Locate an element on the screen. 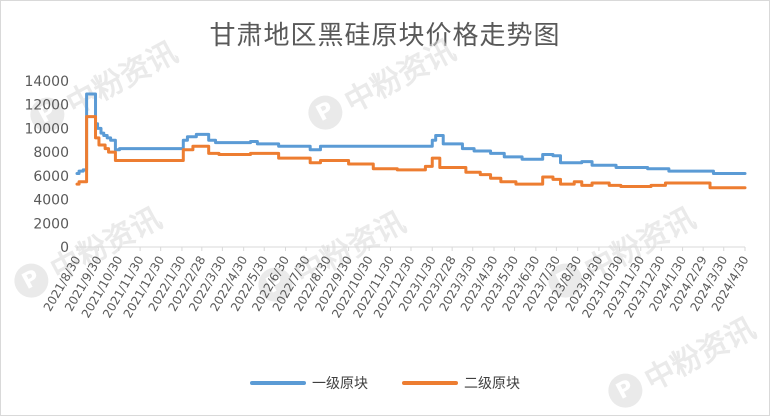  y-tick-label: 8000 is located at coordinates (51, 153).